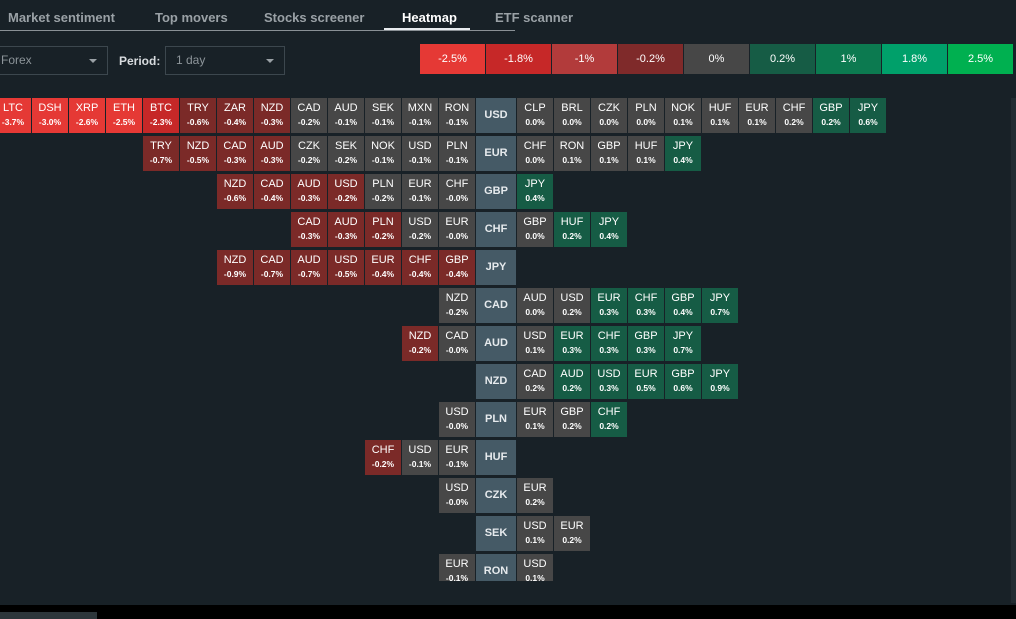  Describe the element at coordinates (646, 381) in the screenshot. I see `heatmap-cell: EUR 0.5%` at that location.